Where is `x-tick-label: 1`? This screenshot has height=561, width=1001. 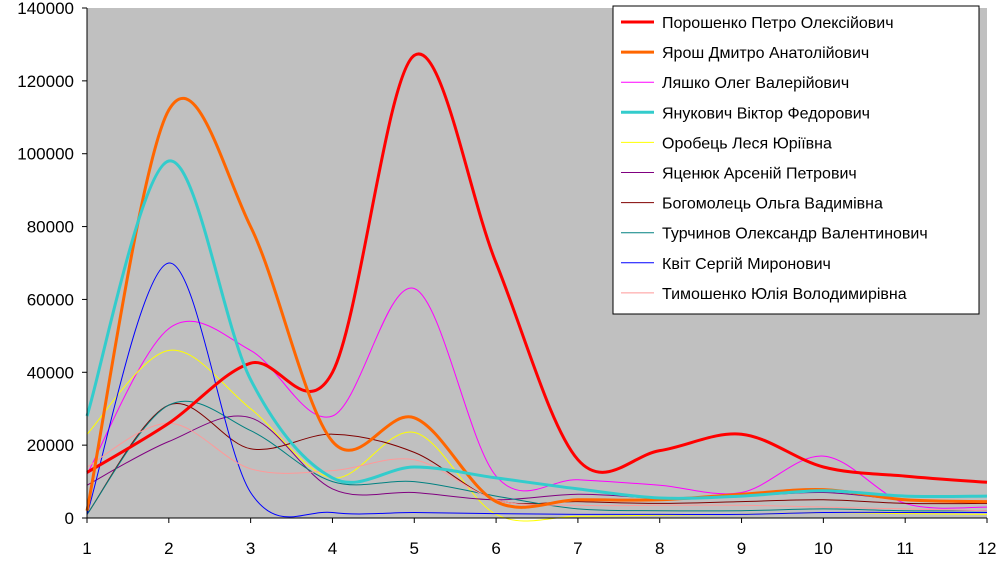 x-tick-label: 1 is located at coordinates (86, 548).